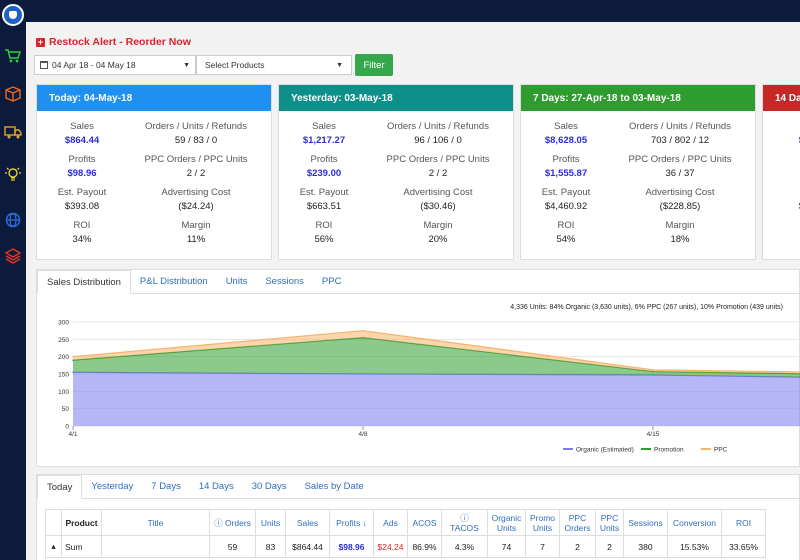  What do you see at coordinates (13, 15) in the screenshot?
I see `app-logo-icon` at bounding box center [13, 15].